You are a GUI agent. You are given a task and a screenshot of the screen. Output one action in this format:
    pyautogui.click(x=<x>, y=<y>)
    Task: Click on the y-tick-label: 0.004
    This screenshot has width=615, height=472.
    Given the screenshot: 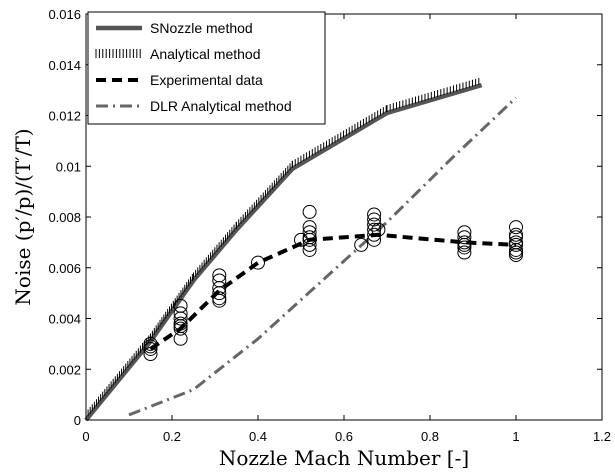 What is the action you would take?
    pyautogui.click(x=64, y=319)
    